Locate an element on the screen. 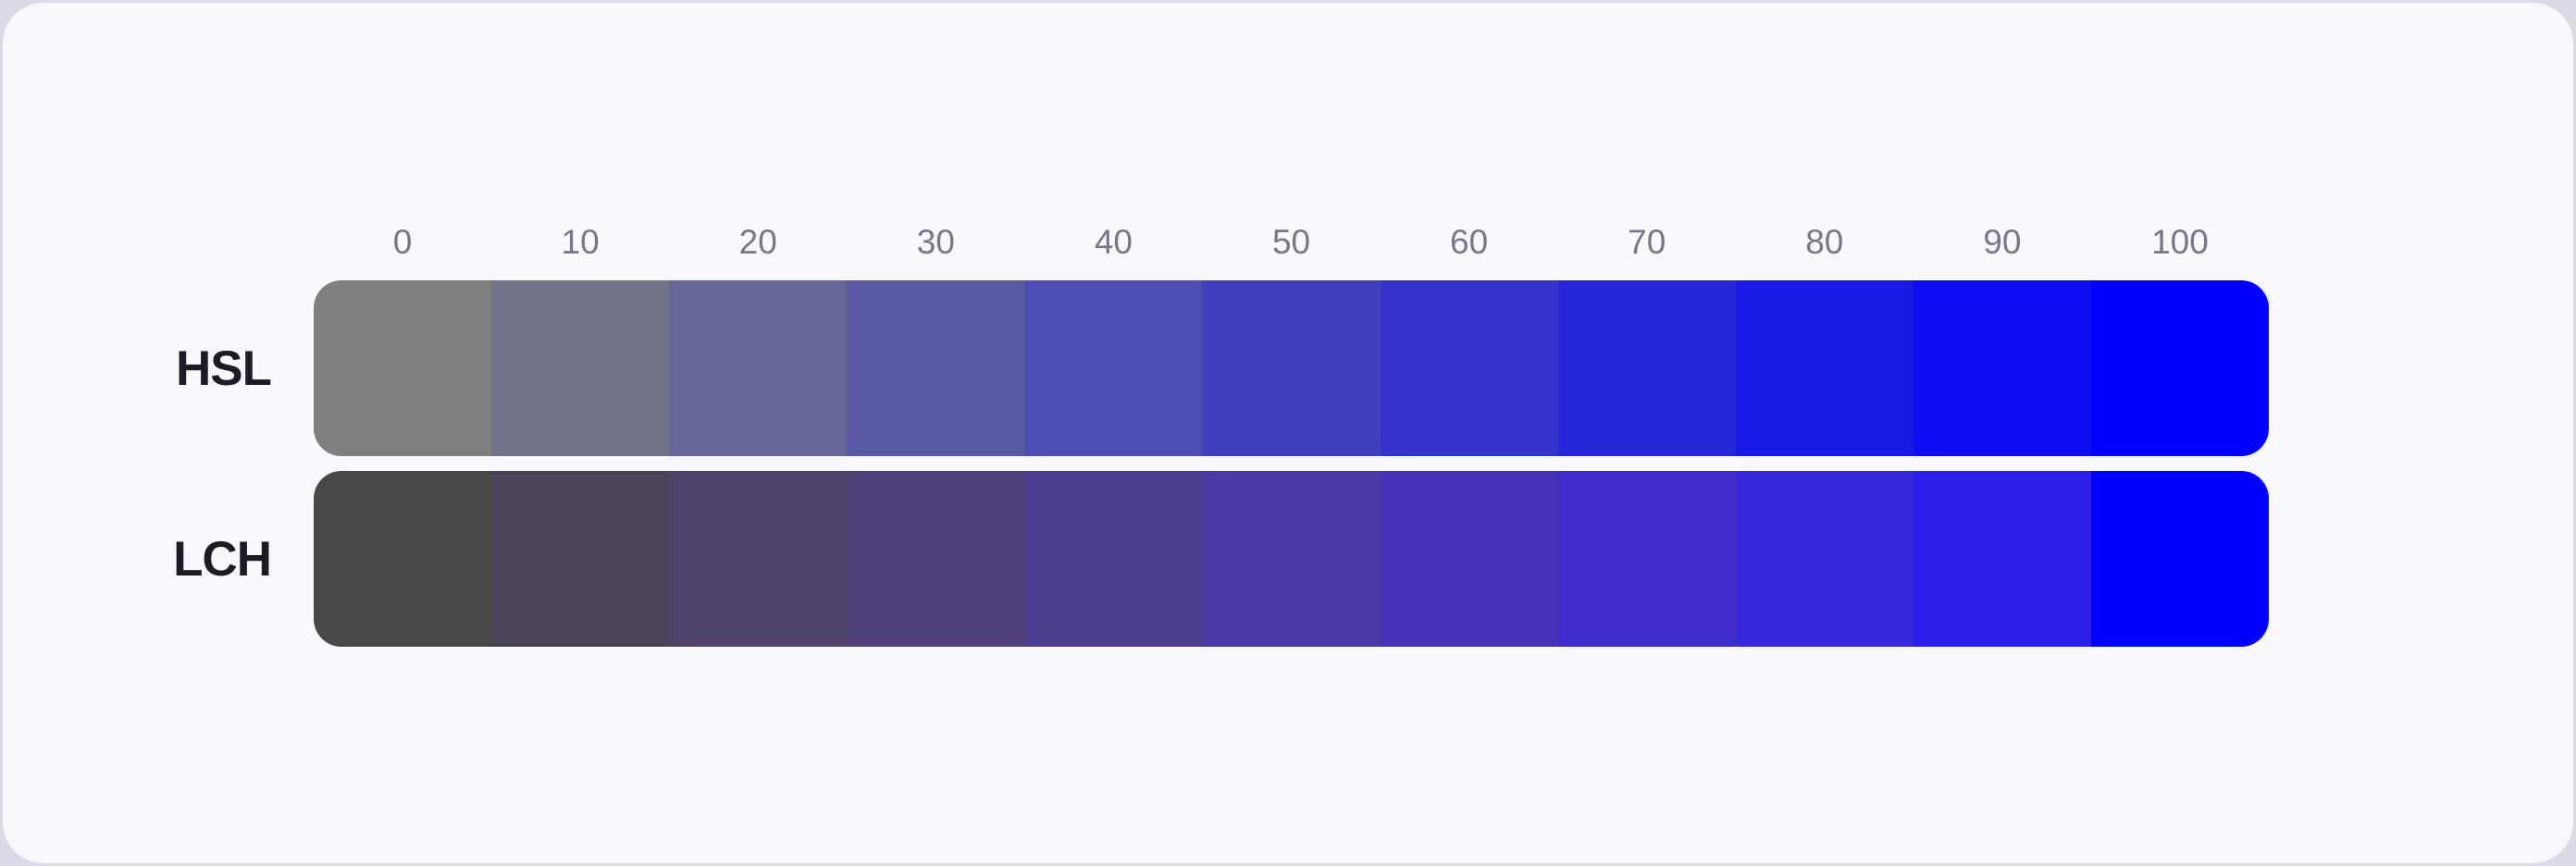  axis-tick-70: 70 is located at coordinates (1647, 242).